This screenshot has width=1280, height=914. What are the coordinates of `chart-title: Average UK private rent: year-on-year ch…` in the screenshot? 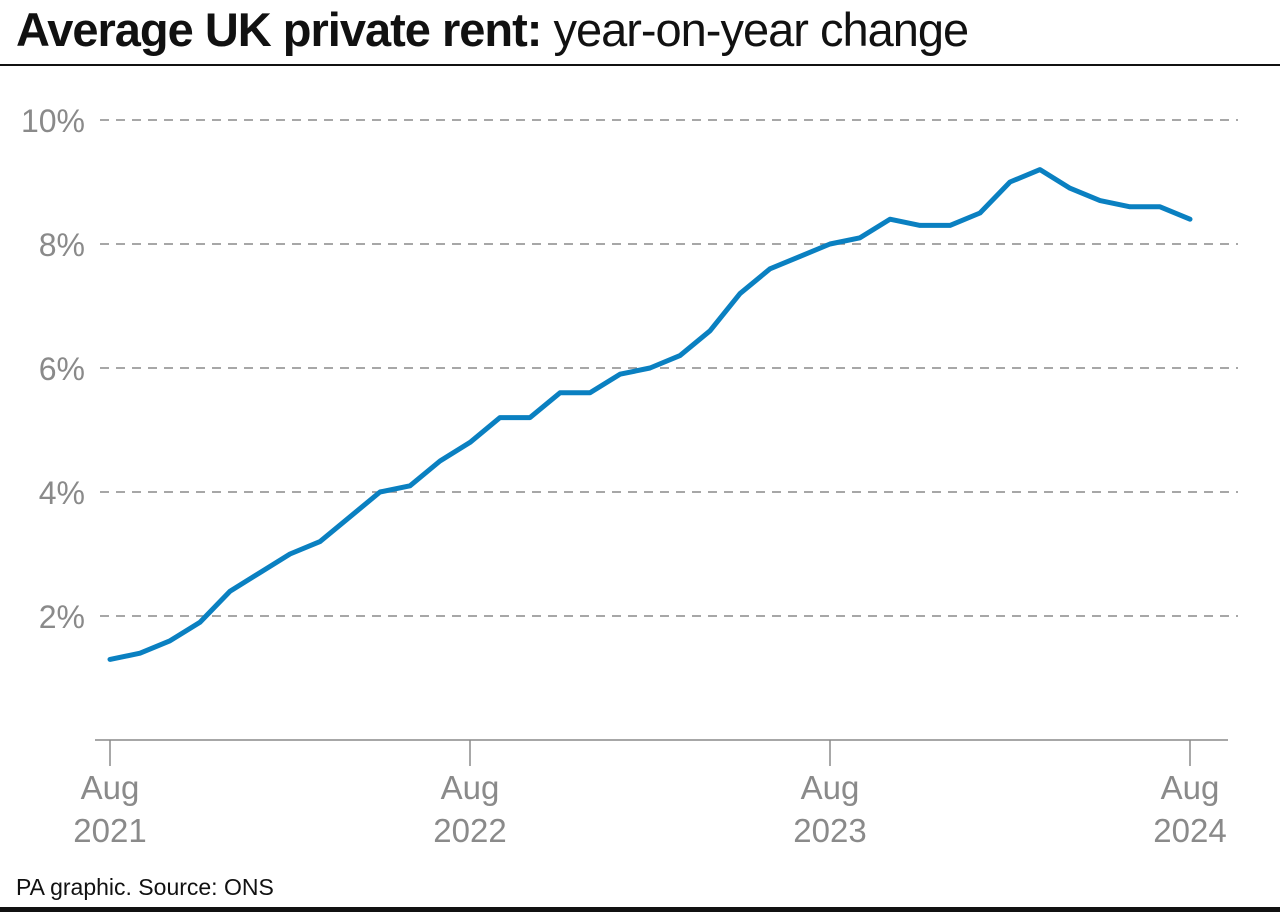 It's located at (492, 29).